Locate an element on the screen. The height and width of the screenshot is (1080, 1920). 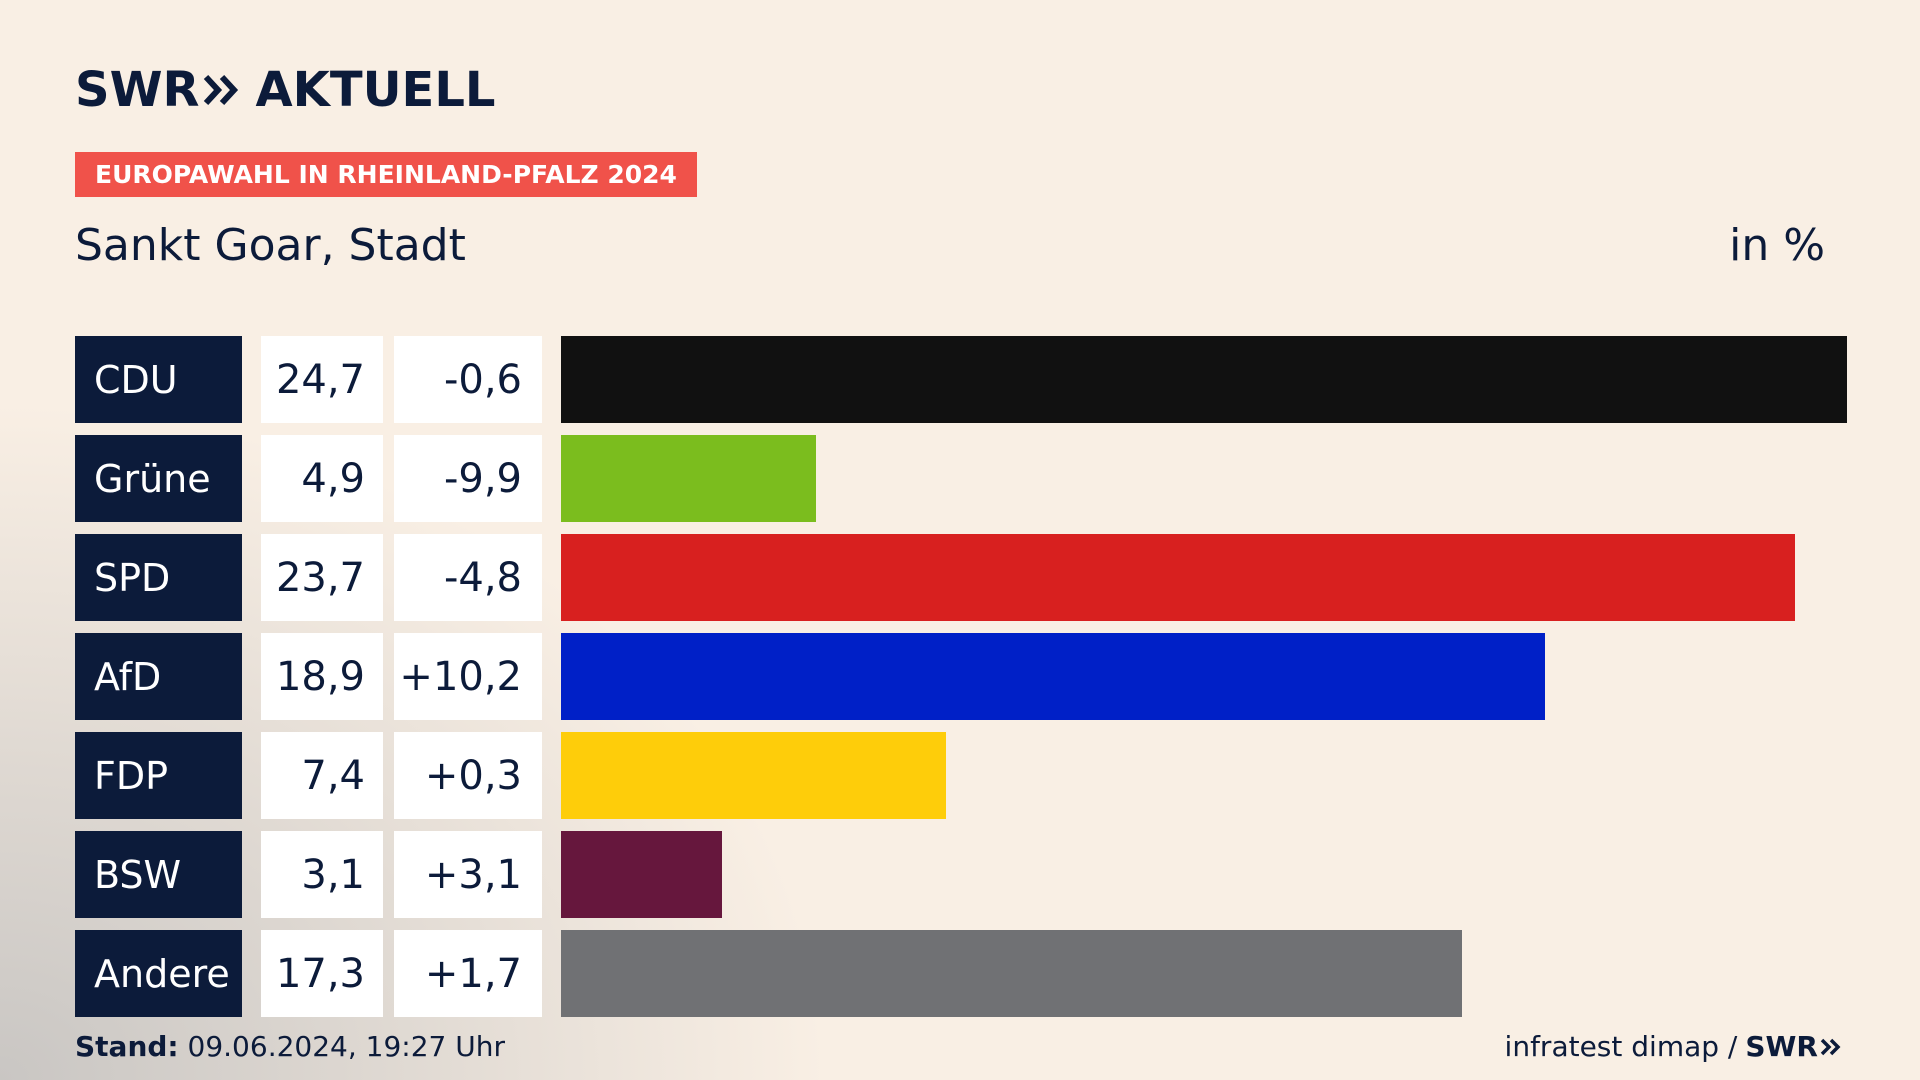
party-label: AfD is located at coordinates (158, 676).